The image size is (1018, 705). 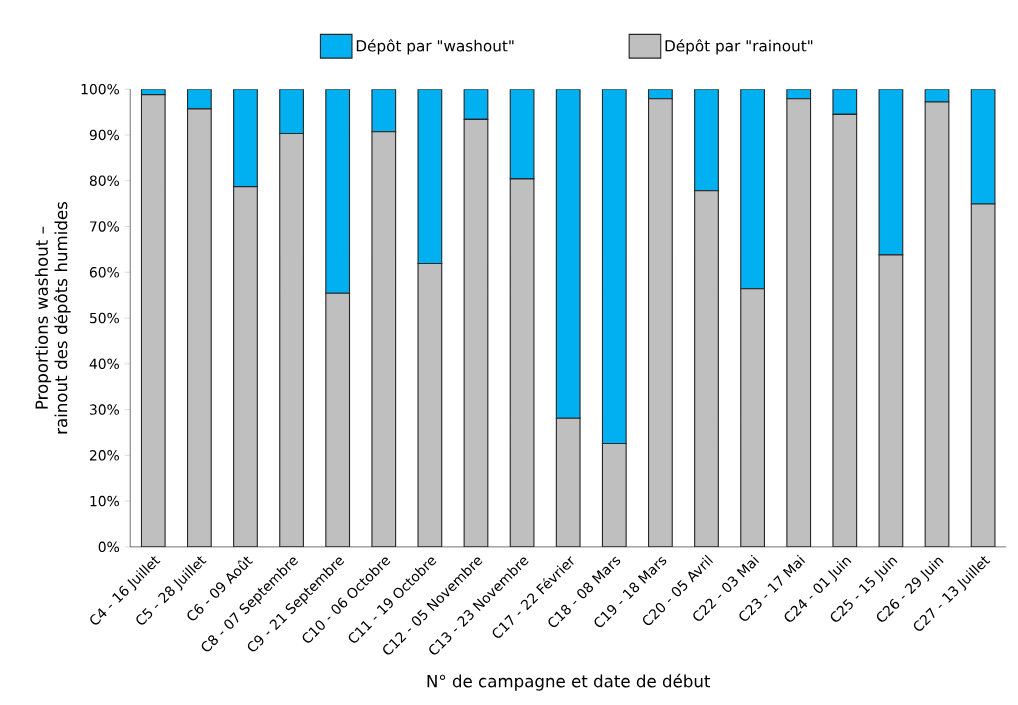 I want to click on y-tick-label: 60%, so click(x=104, y=272).